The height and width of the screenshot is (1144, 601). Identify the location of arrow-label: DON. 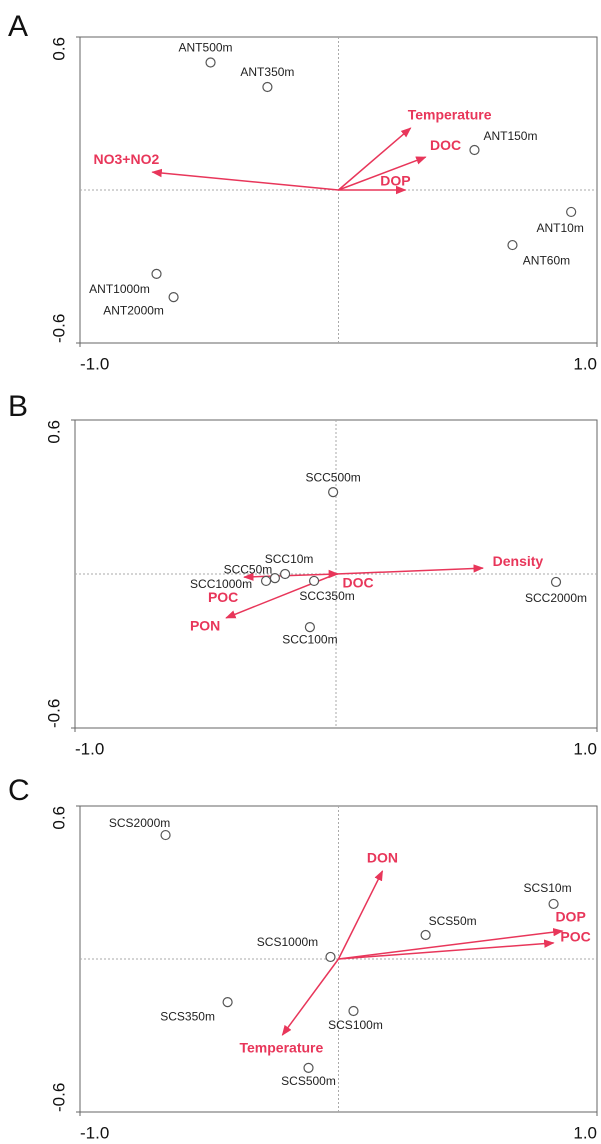
(382, 858).